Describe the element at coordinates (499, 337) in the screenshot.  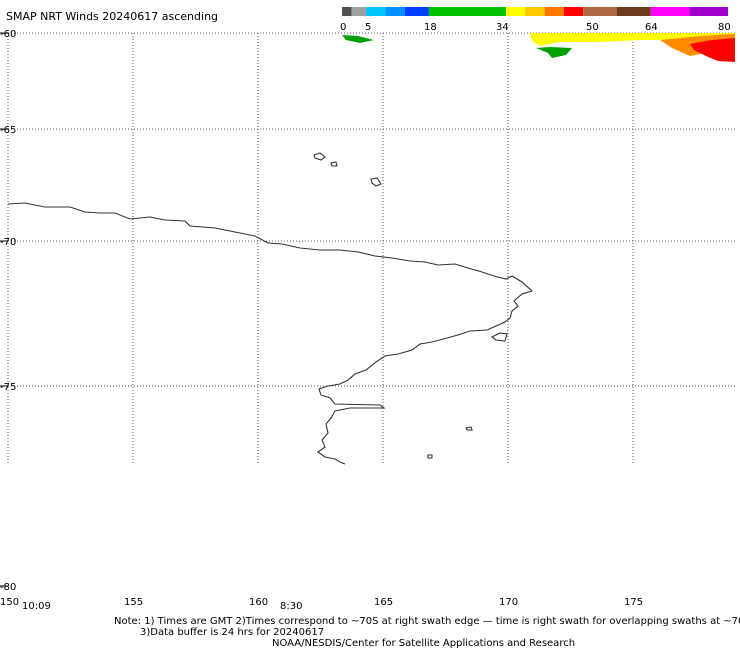
I see `coastline-inlet` at that location.